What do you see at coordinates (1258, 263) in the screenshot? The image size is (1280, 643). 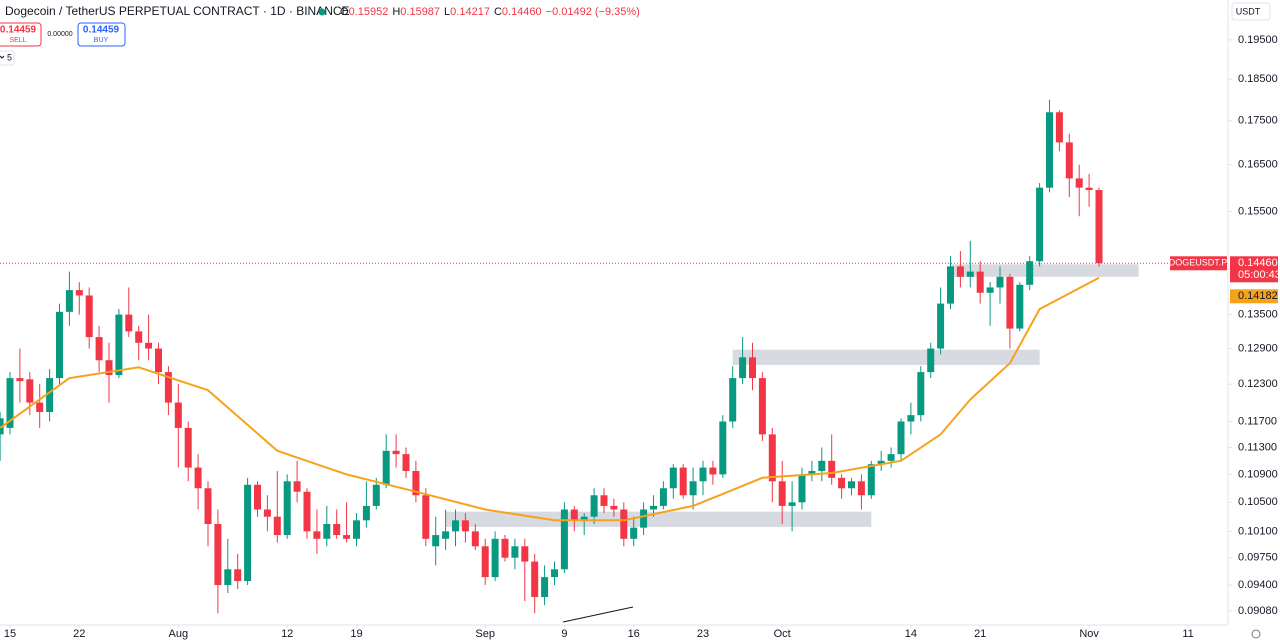 I see `last-price-label: 0.14460` at bounding box center [1258, 263].